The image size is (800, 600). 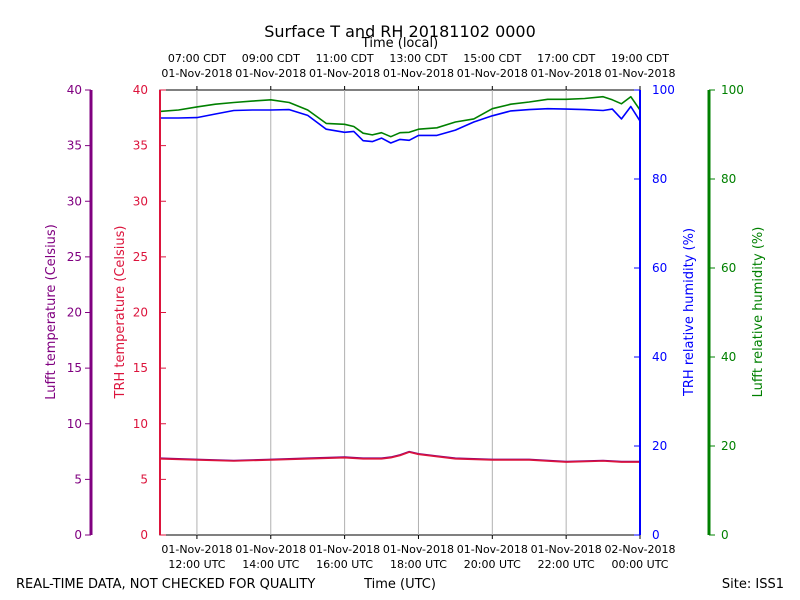 I want to click on x-tick-label-utc: 22:00 UTC, so click(x=566, y=564).